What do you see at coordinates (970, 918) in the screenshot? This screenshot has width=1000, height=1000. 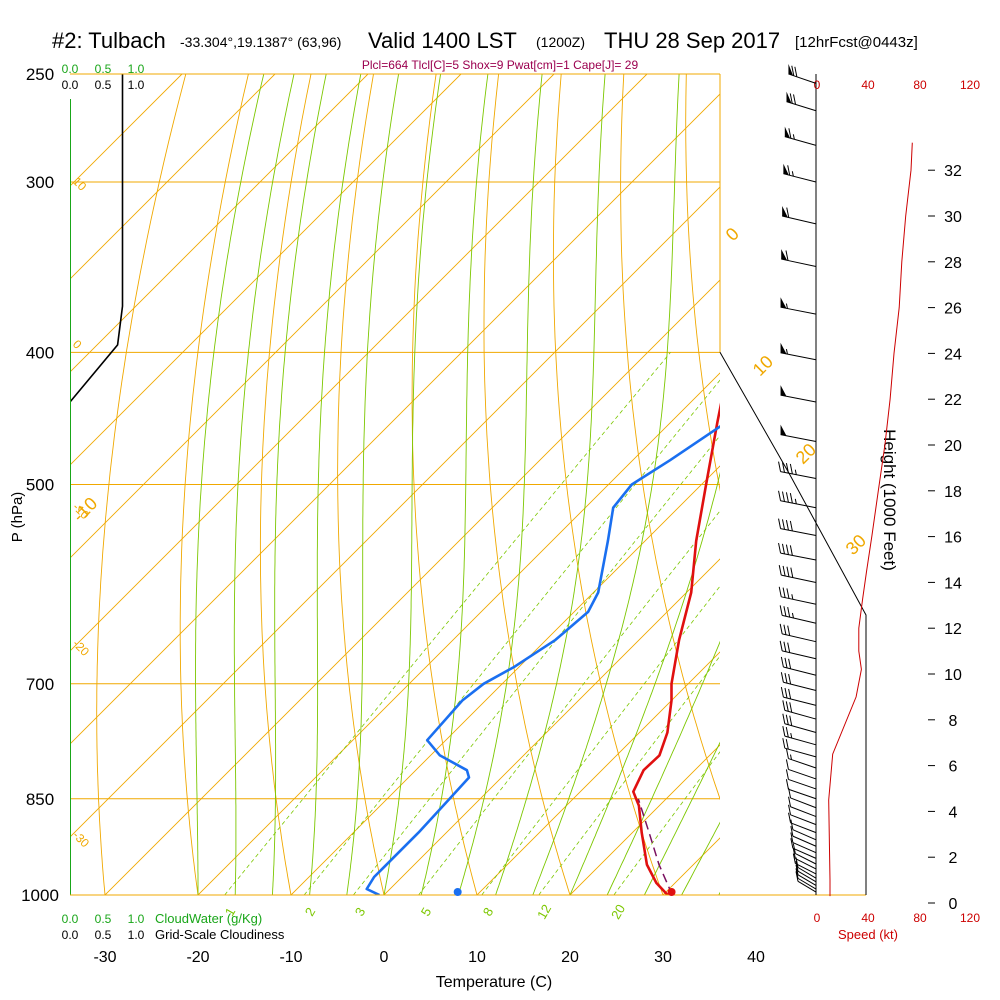 I see `speed-tick-label: 120` at bounding box center [970, 918].